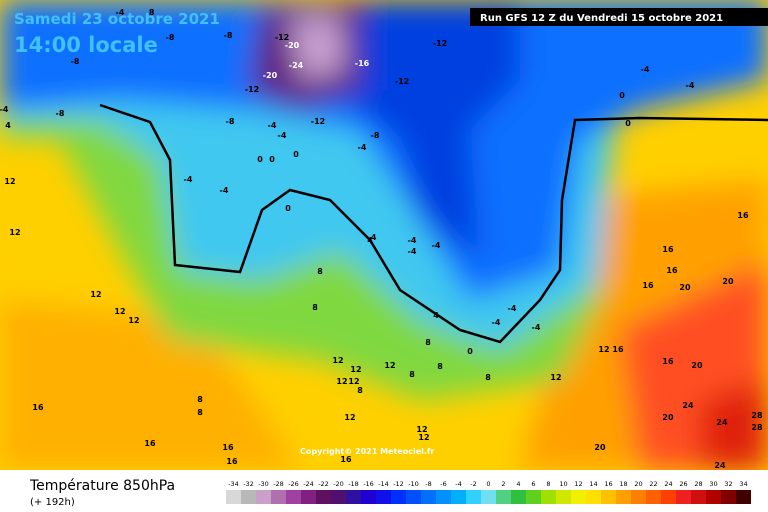  What do you see at coordinates (368, 484) in the screenshot?
I see `scale-tick-label: -16` at bounding box center [368, 484].